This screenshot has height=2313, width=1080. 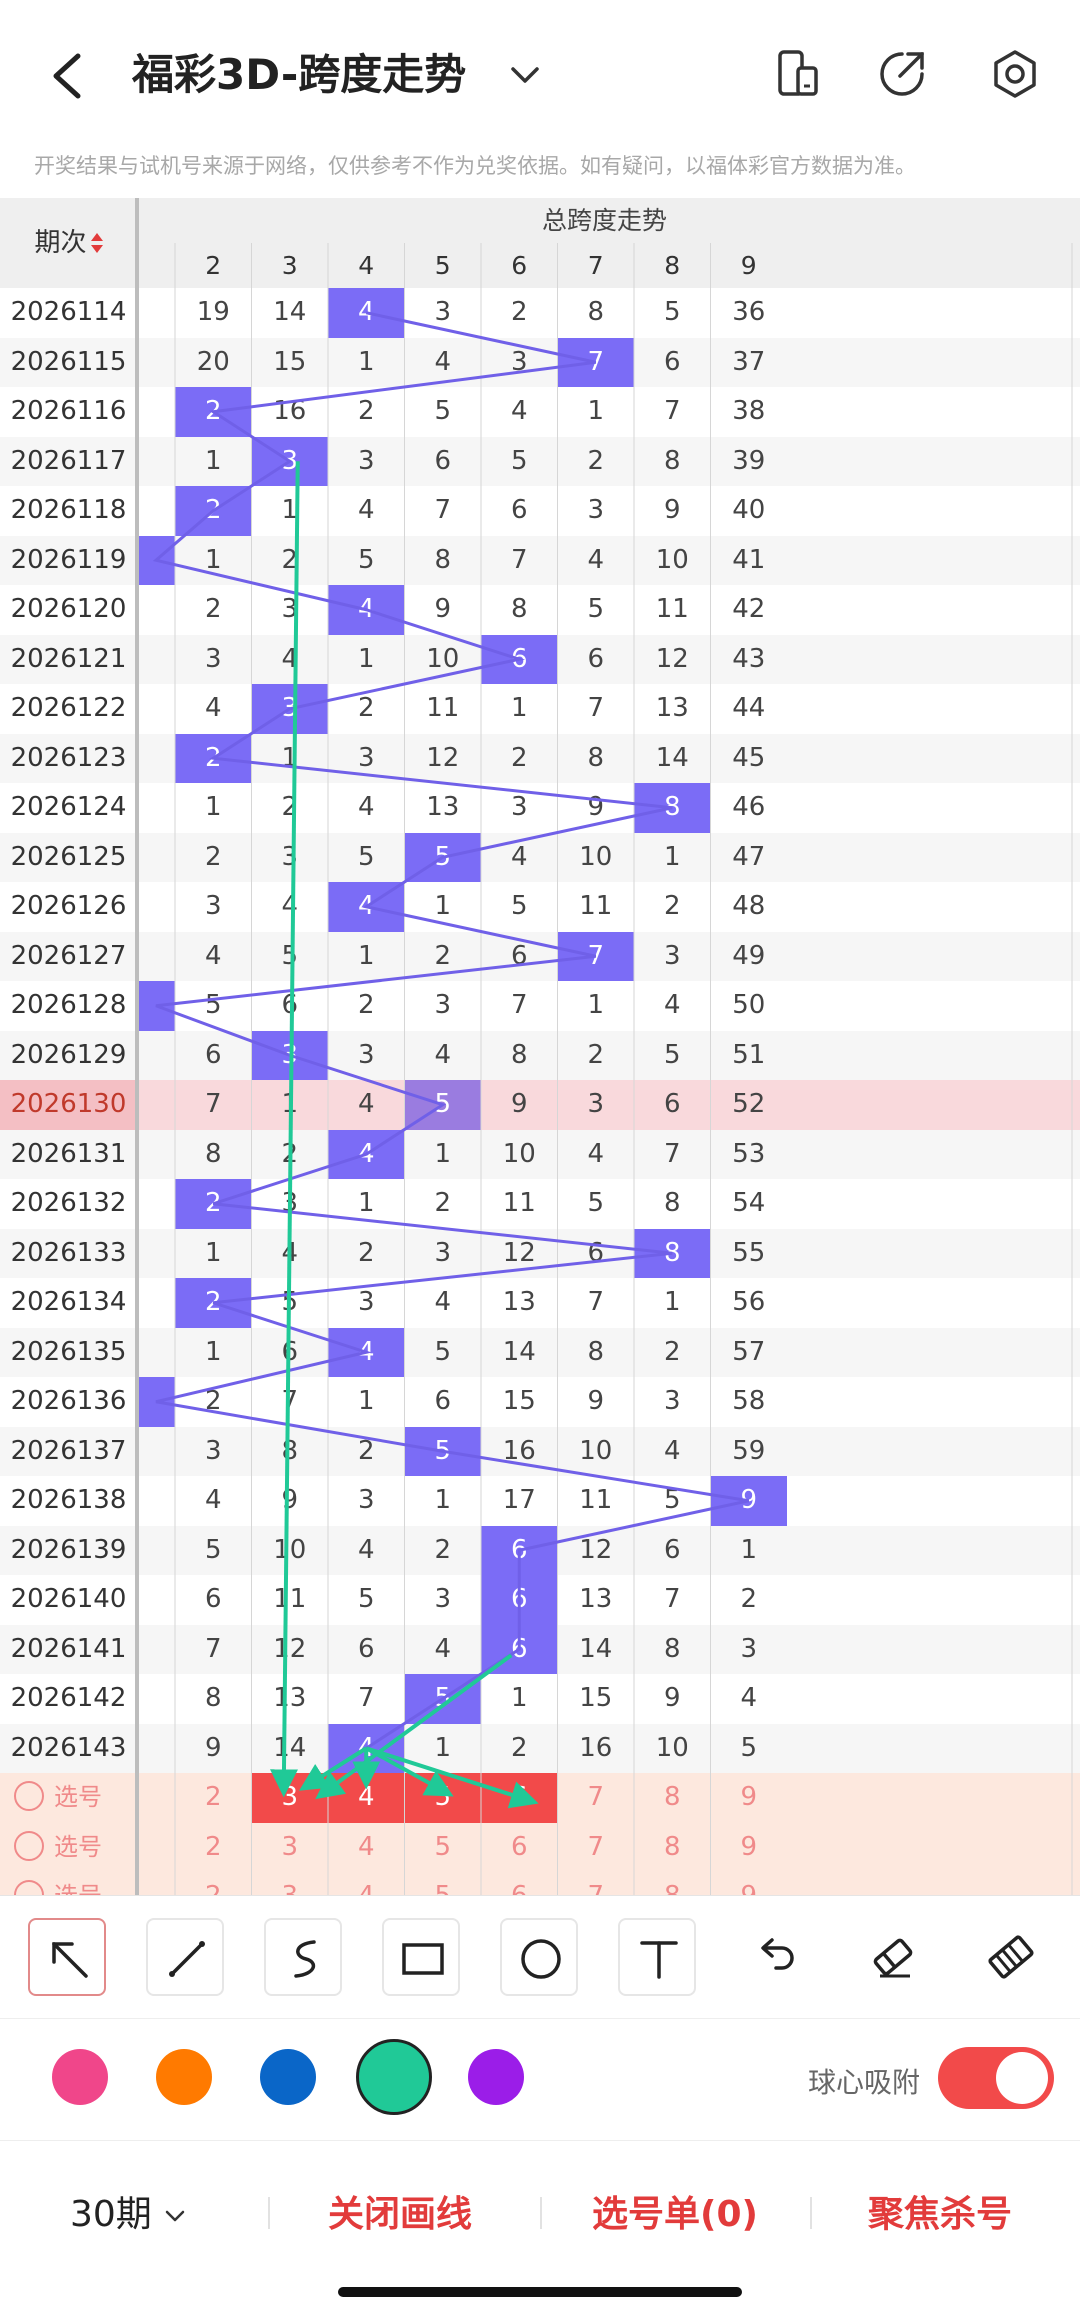 I want to click on hit-cell: 5, so click(x=442, y=1451).